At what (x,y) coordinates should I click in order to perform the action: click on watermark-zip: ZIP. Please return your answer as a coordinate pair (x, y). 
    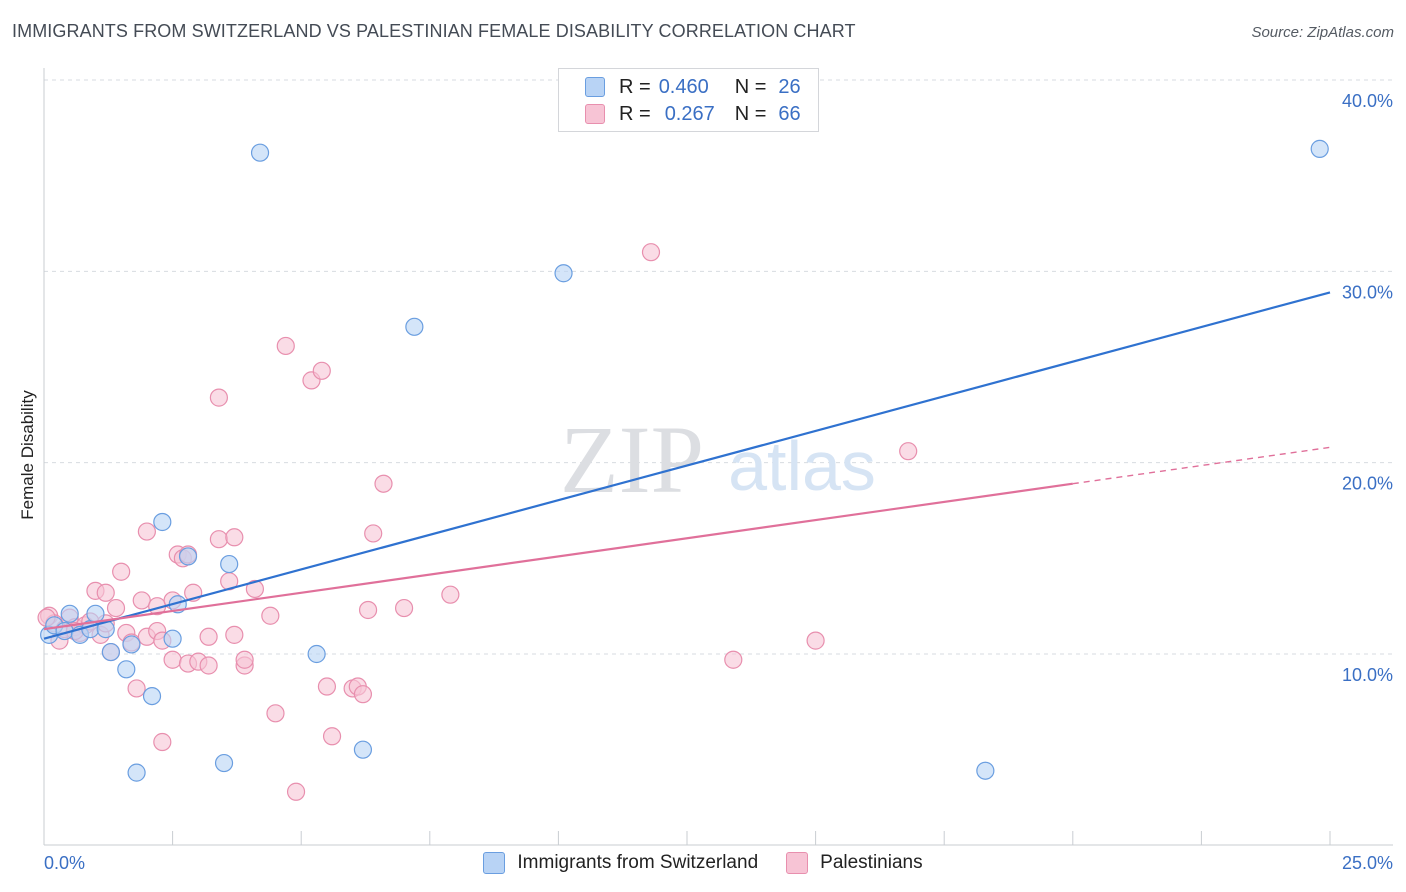
    Looking at the image, I should click on (632, 459).